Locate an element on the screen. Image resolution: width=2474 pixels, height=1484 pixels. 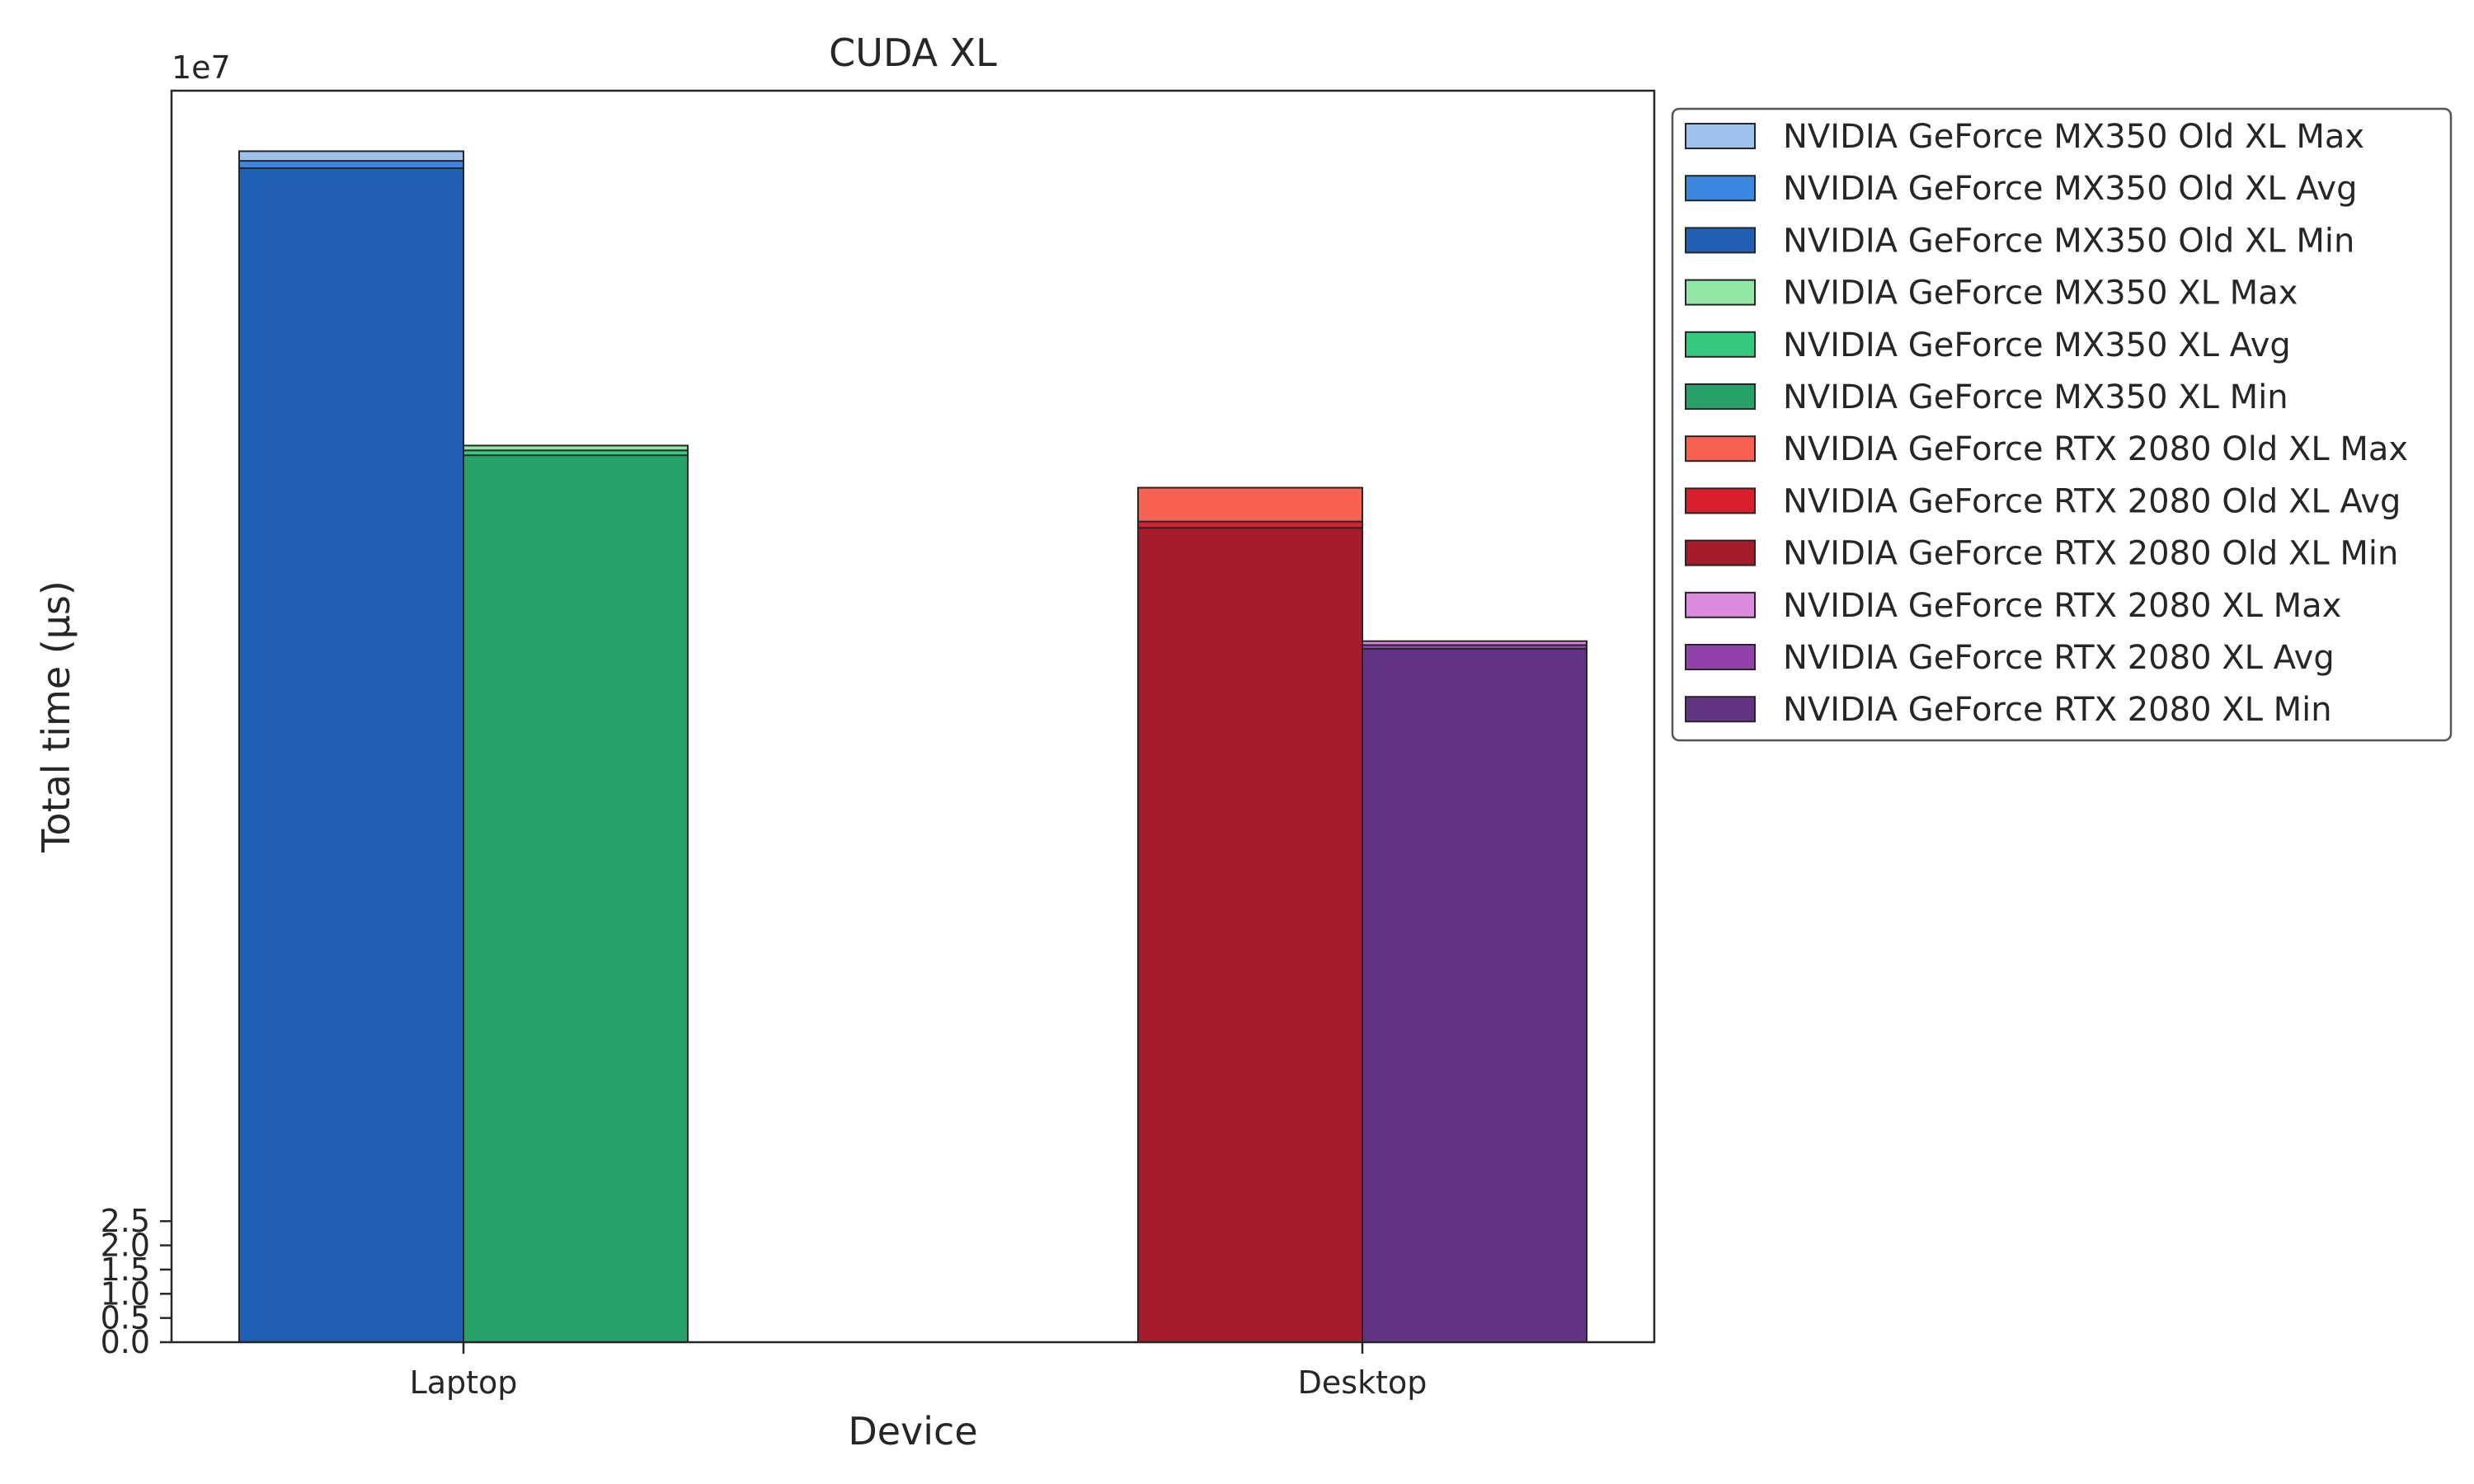
bar-laptop-1-min is located at coordinates (351, 755).